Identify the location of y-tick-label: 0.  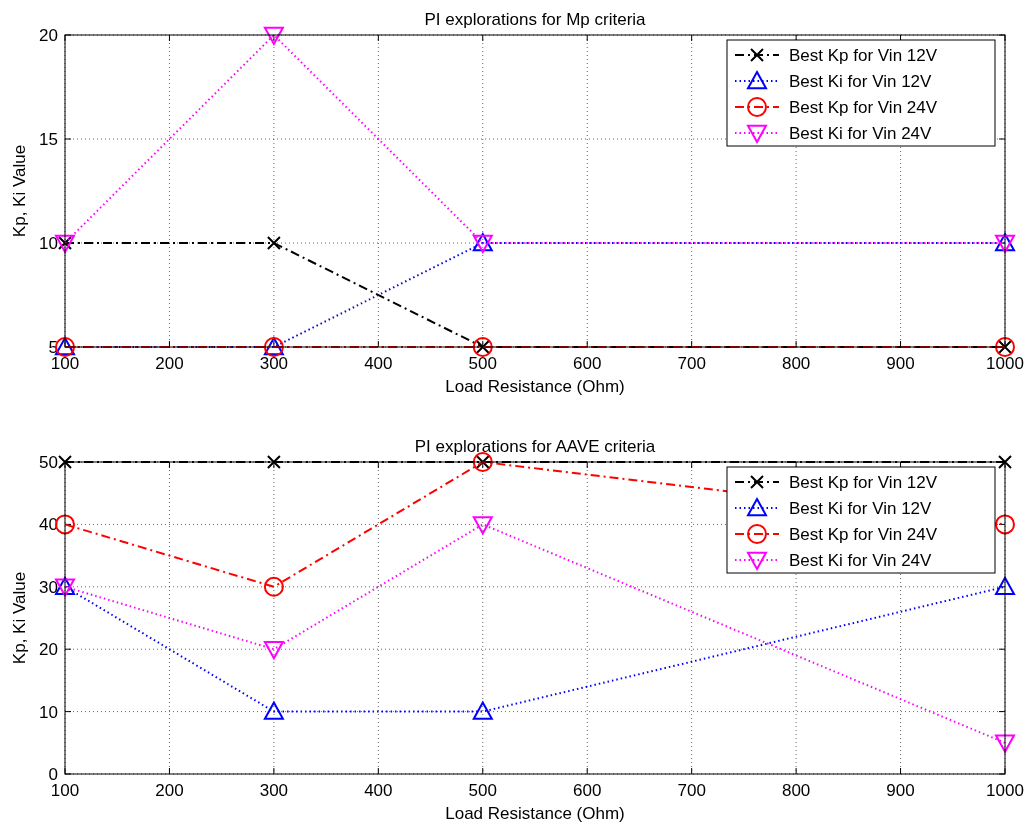
(53, 774).